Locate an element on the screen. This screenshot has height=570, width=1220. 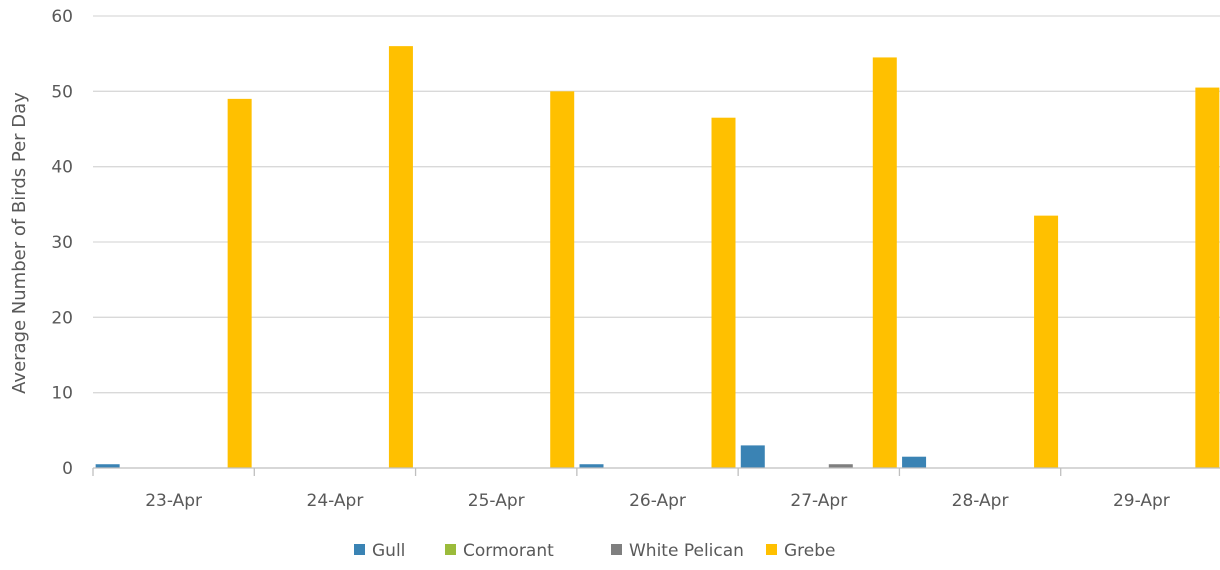
legend-label-cormorant: Cormorant is located at coordinates (508, 551).